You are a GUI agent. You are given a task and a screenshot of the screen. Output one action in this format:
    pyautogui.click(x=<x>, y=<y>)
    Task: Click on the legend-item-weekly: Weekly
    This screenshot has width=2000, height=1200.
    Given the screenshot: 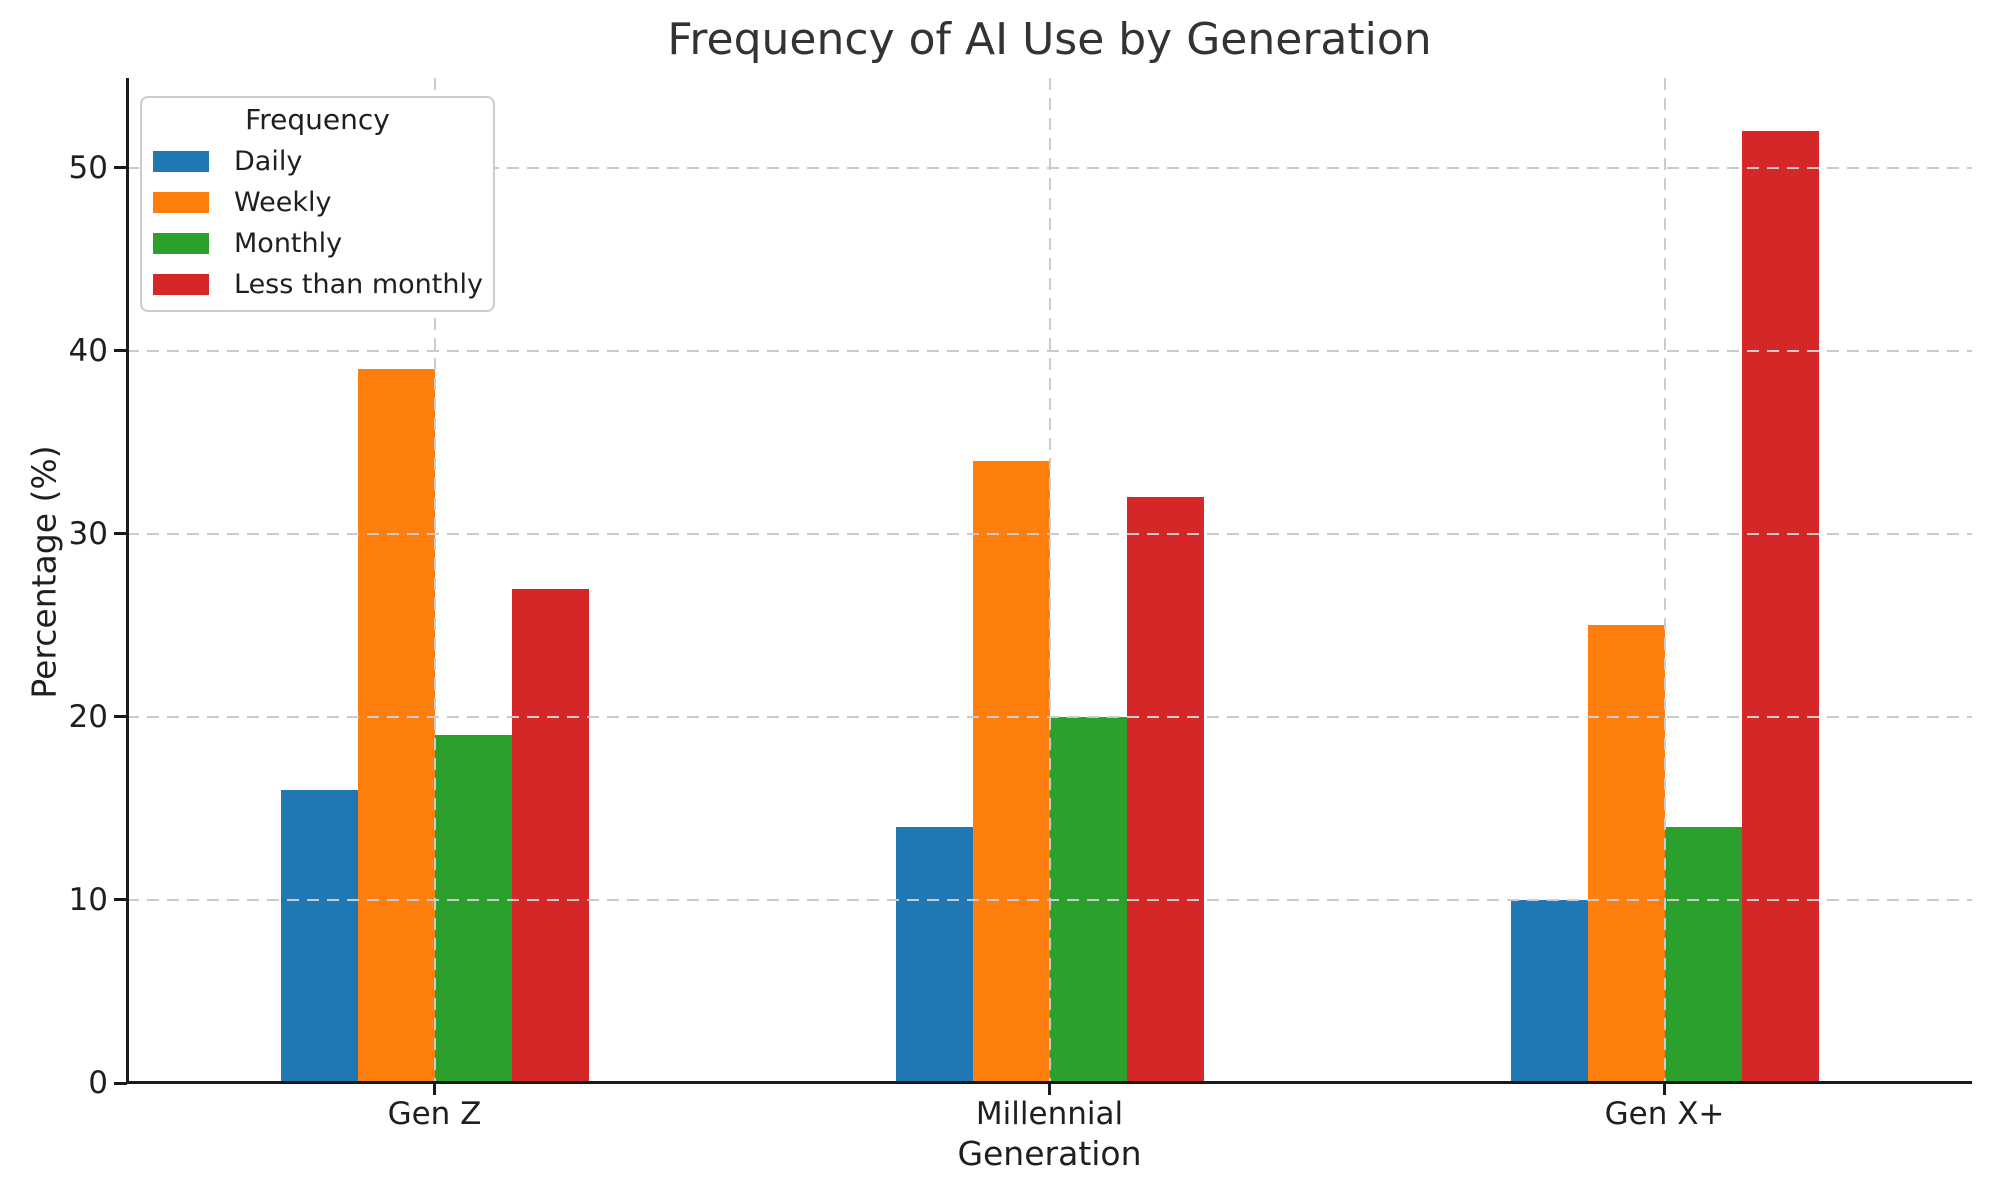 What is the action you would take?
    pyautogui.click(x=317, y=202)
    